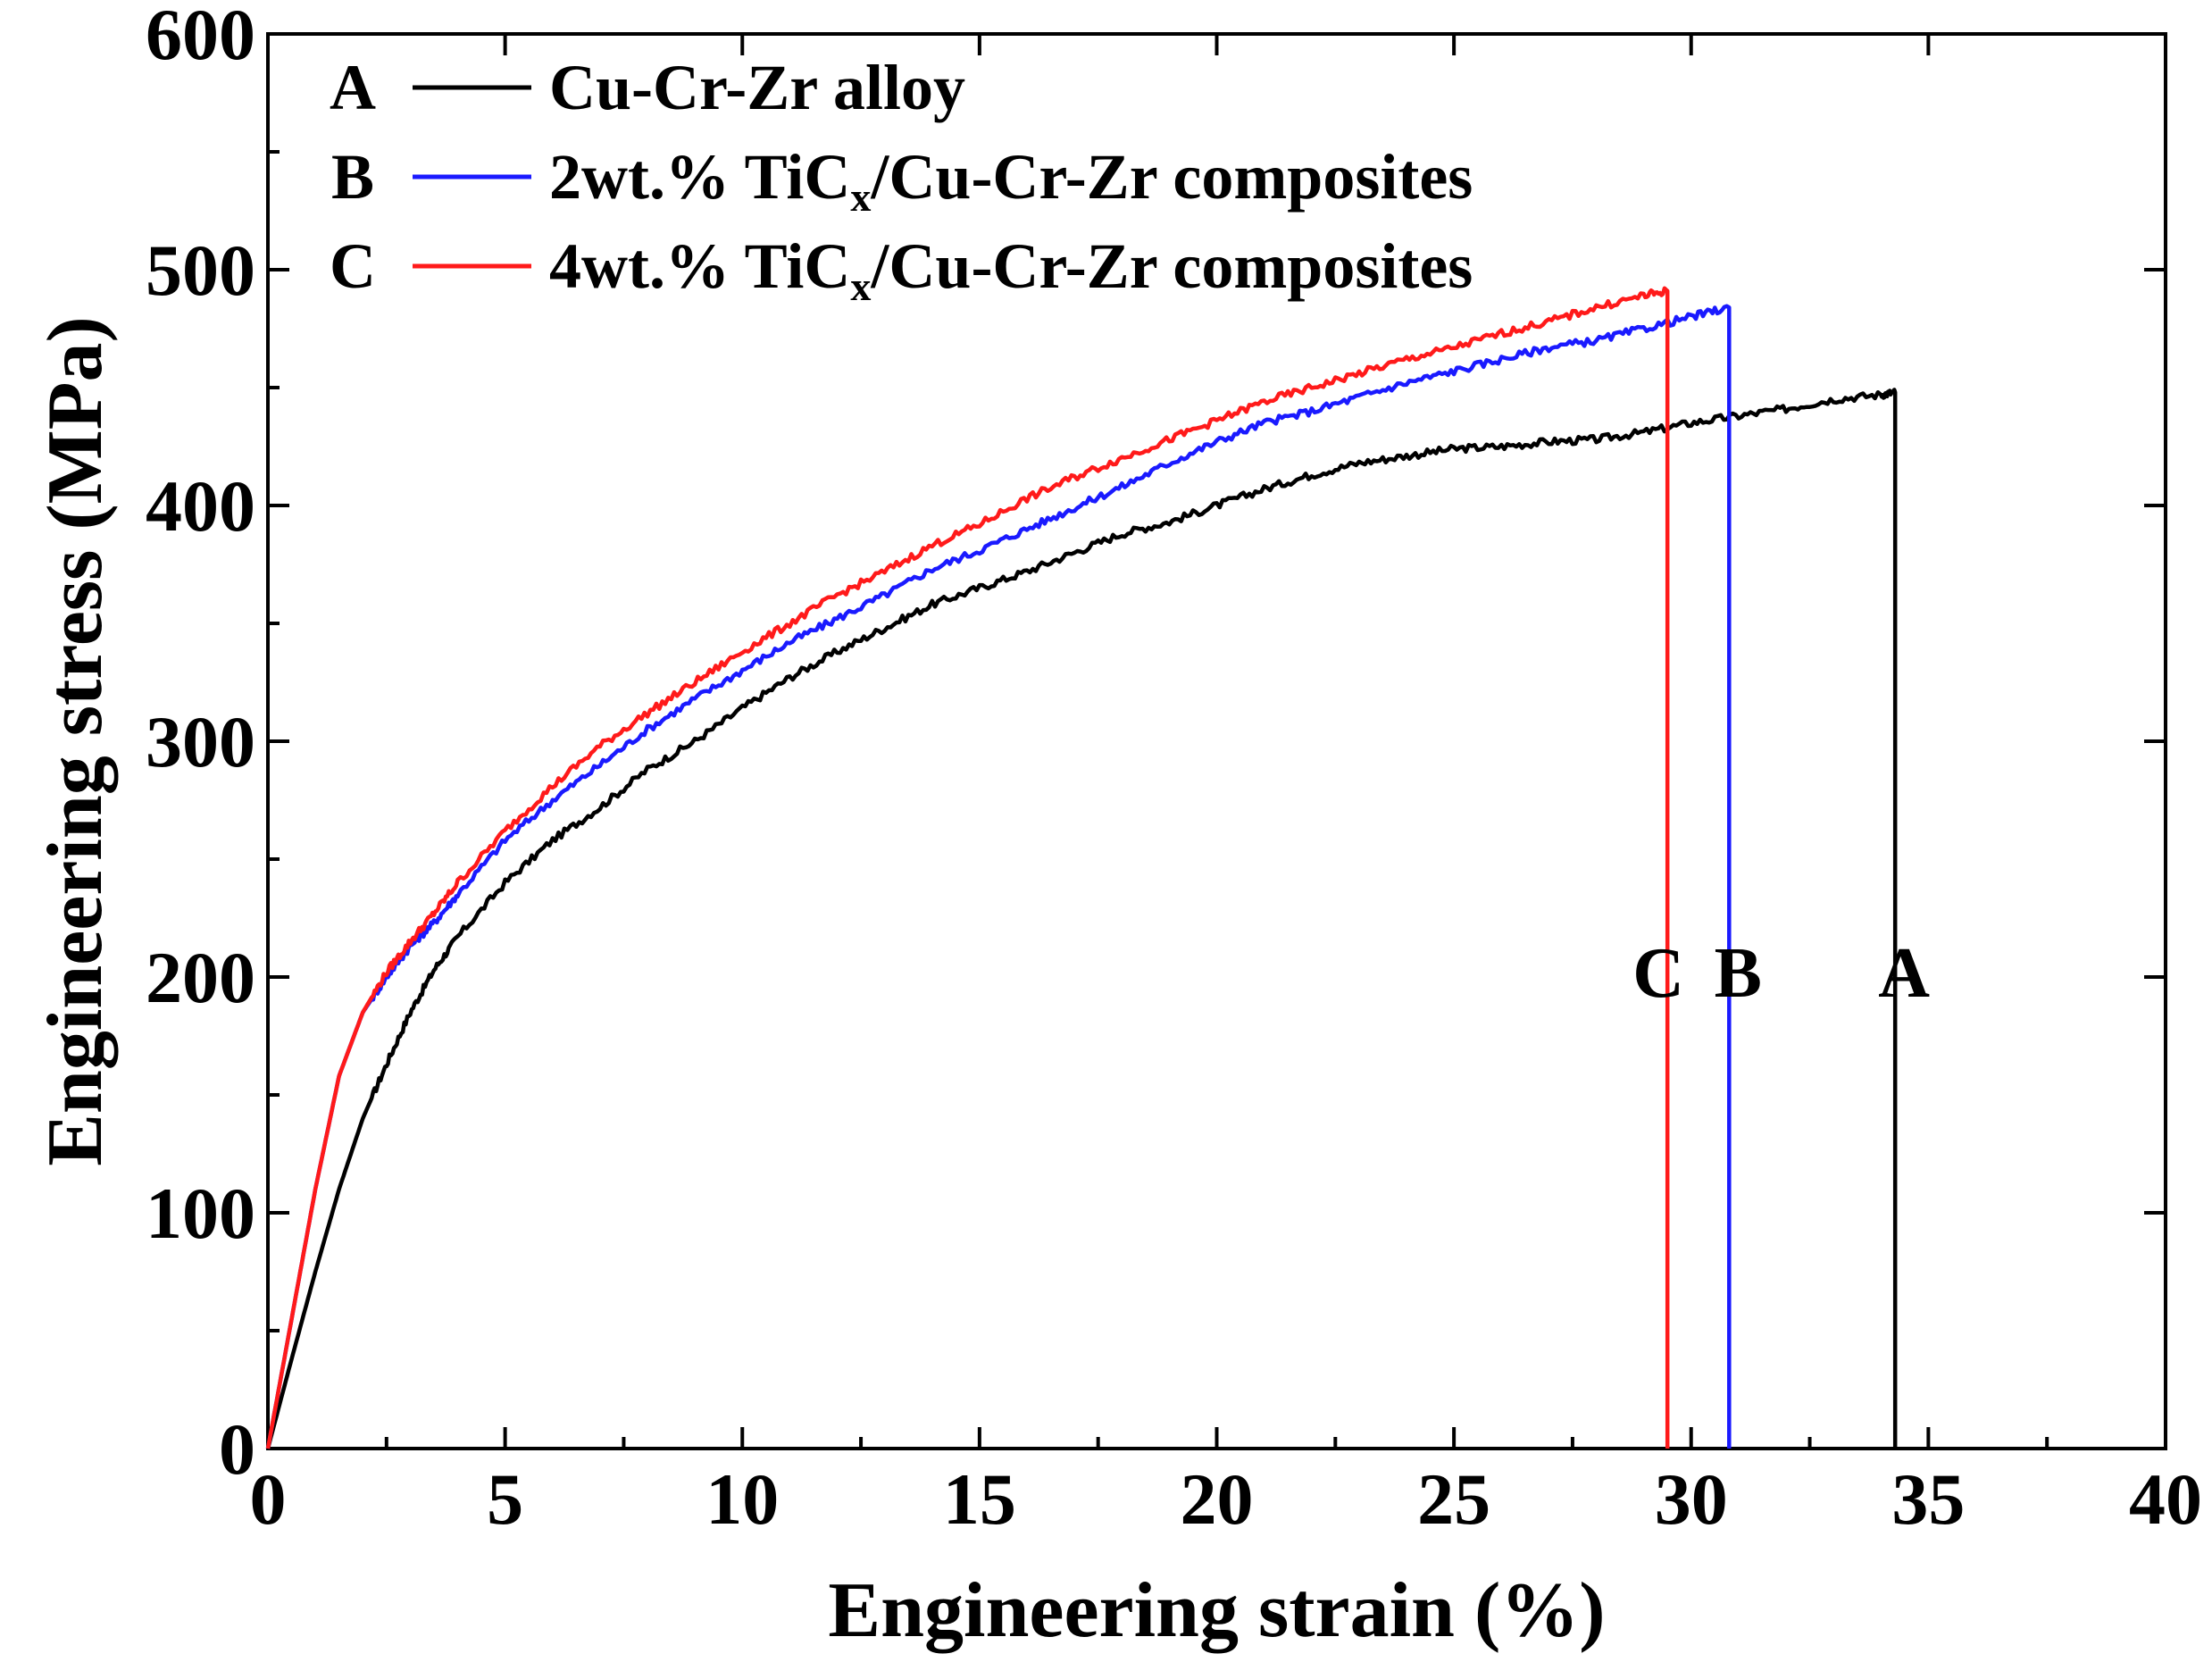 The width and height of the screenshot is (2212, 1662). I want to click on fracture-label-B: B, so click(1738, 973).